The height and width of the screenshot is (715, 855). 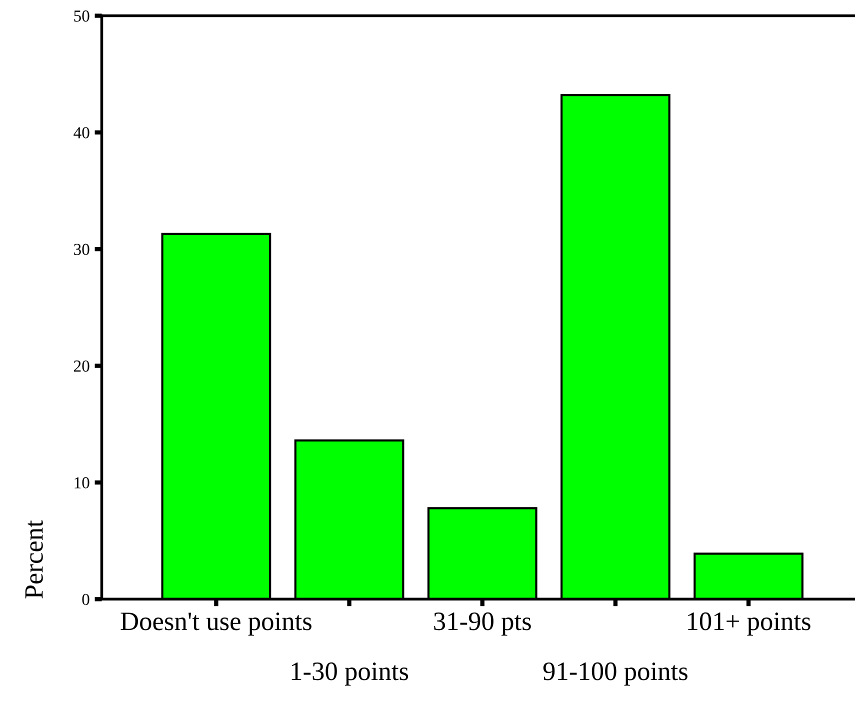 I want to click on y-tick-label: 20, so click(x=82, y=366).